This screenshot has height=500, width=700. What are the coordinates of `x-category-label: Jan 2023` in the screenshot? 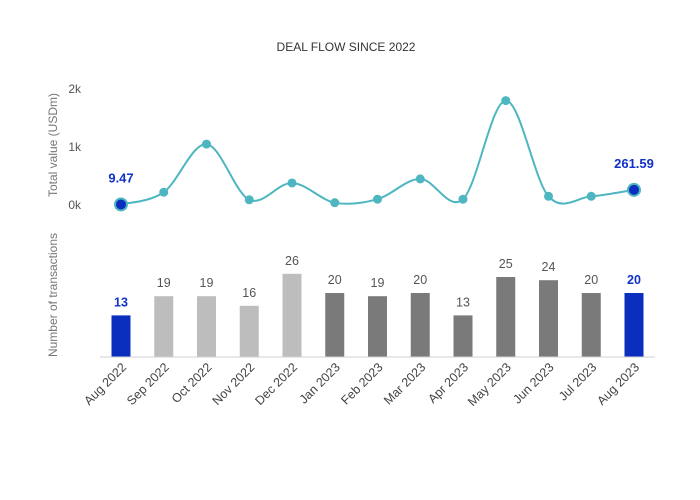 It's located at (320, 383).